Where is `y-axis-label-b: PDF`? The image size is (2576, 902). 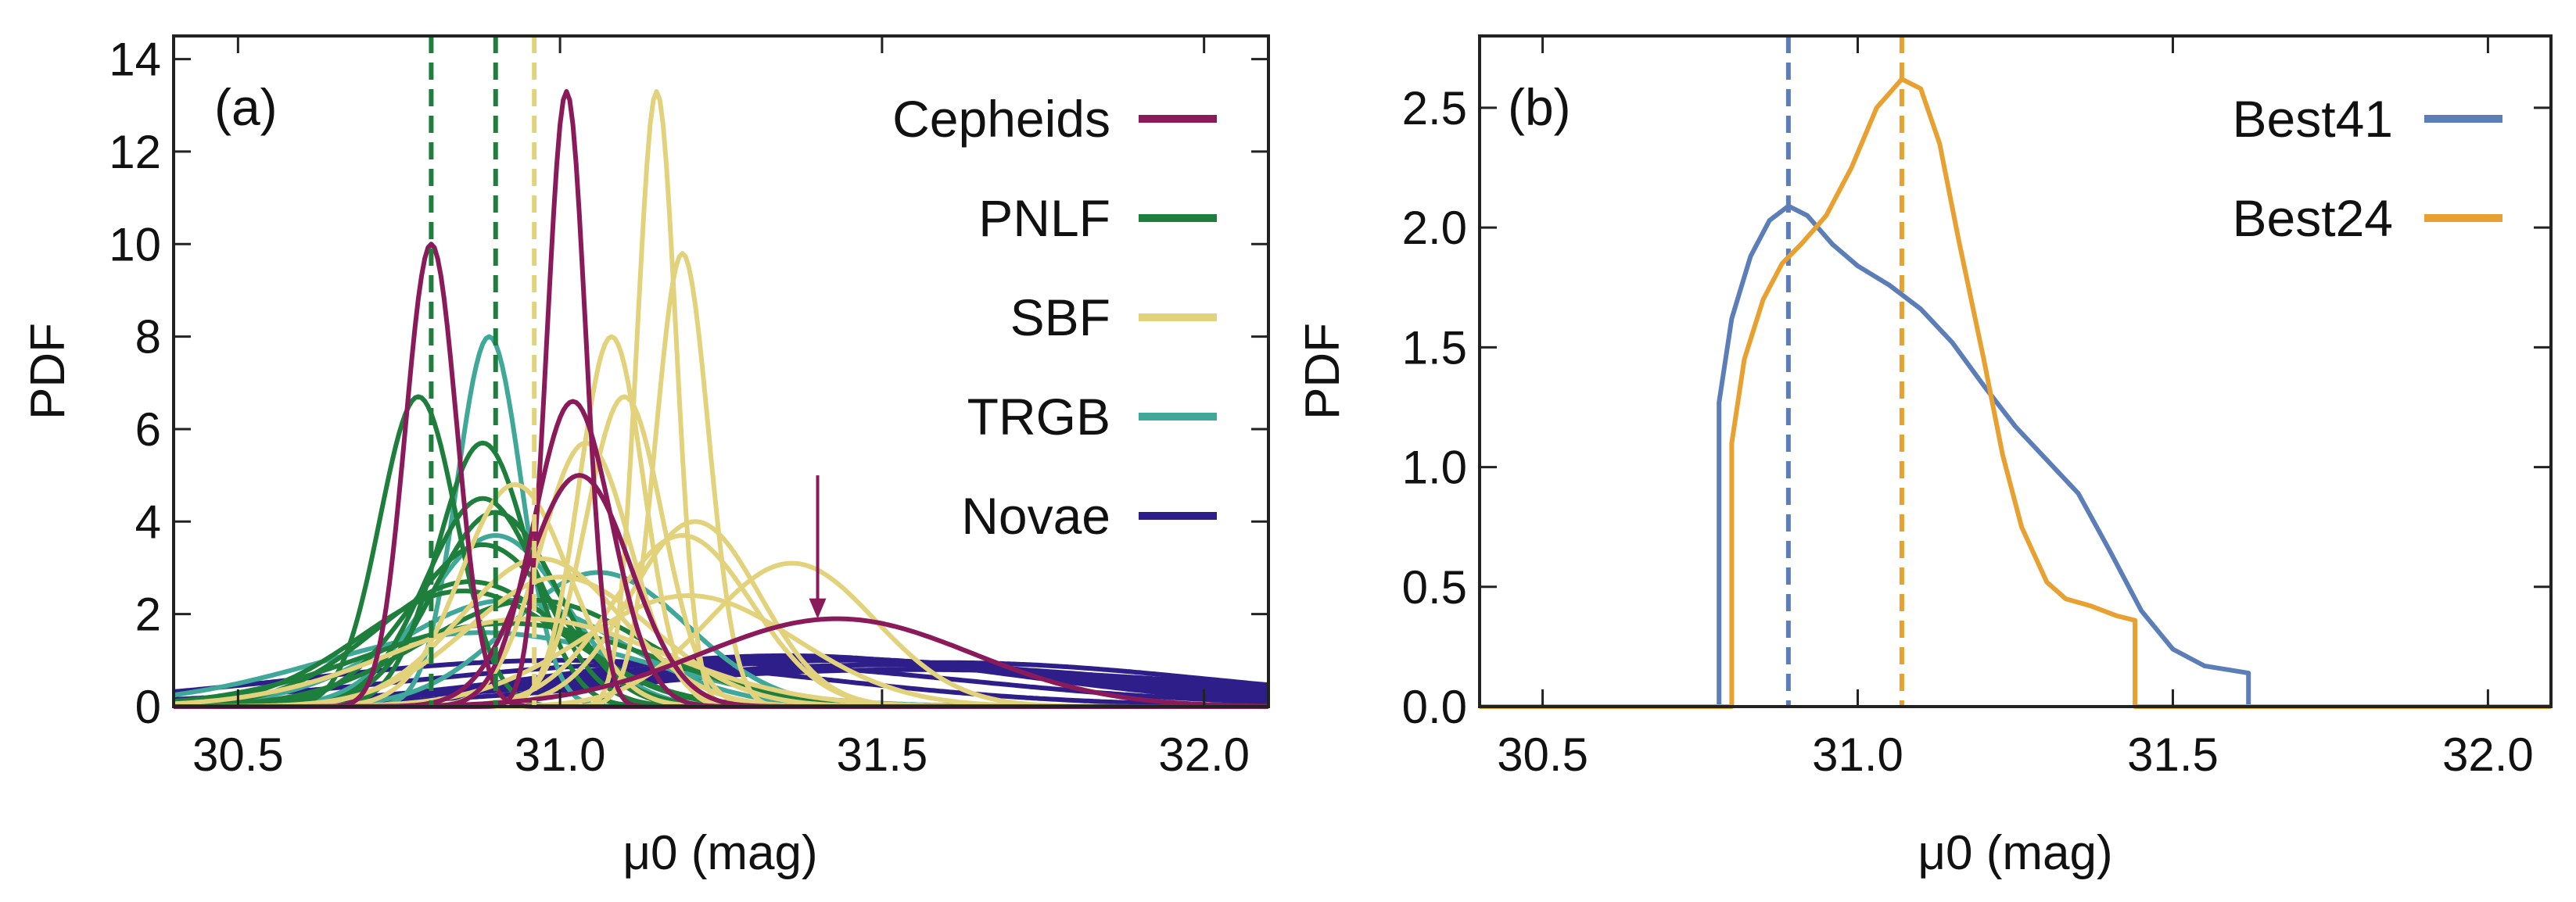
y-axis-label-b: PDF is located at coordinates (1323, 371).